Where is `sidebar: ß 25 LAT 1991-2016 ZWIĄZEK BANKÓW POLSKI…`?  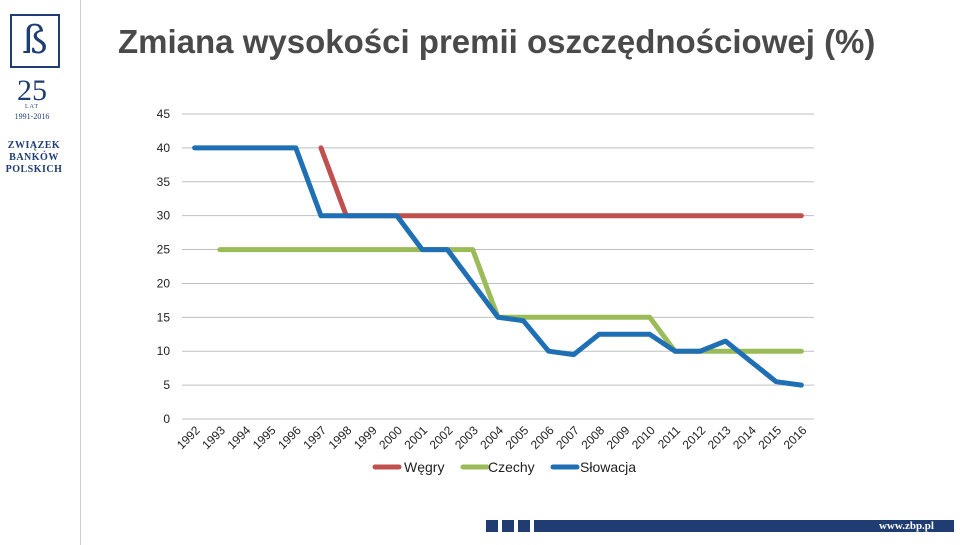 sidebar: ß 25 LAT 1991-2016 ZWIĄZEK BANKÓW POLSKI… is located at coordinates (40, 272).